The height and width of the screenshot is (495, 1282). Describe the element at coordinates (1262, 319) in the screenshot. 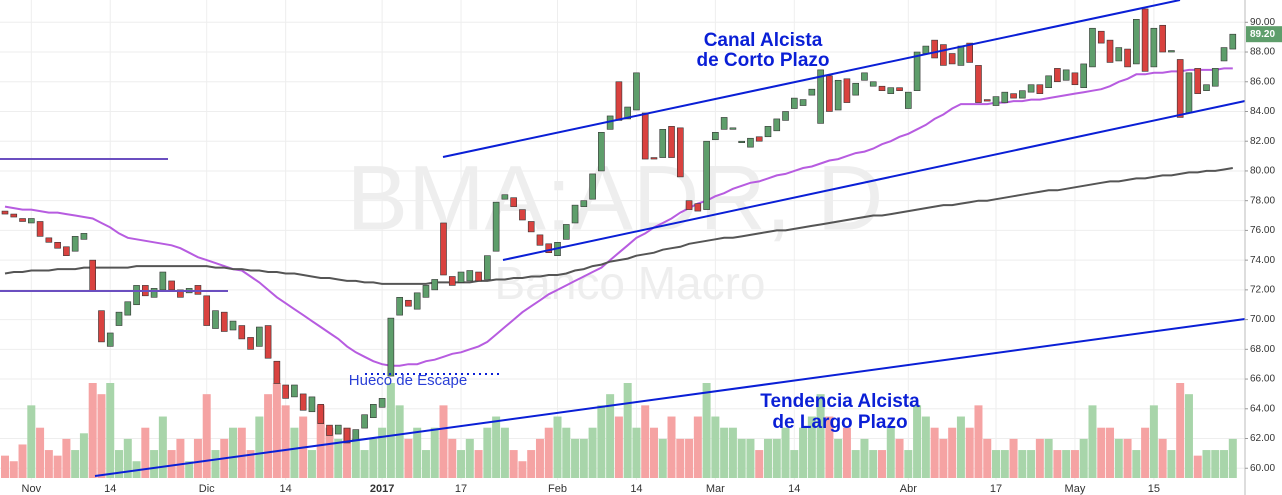

I see `y-tick-label: 70.00` at that location.